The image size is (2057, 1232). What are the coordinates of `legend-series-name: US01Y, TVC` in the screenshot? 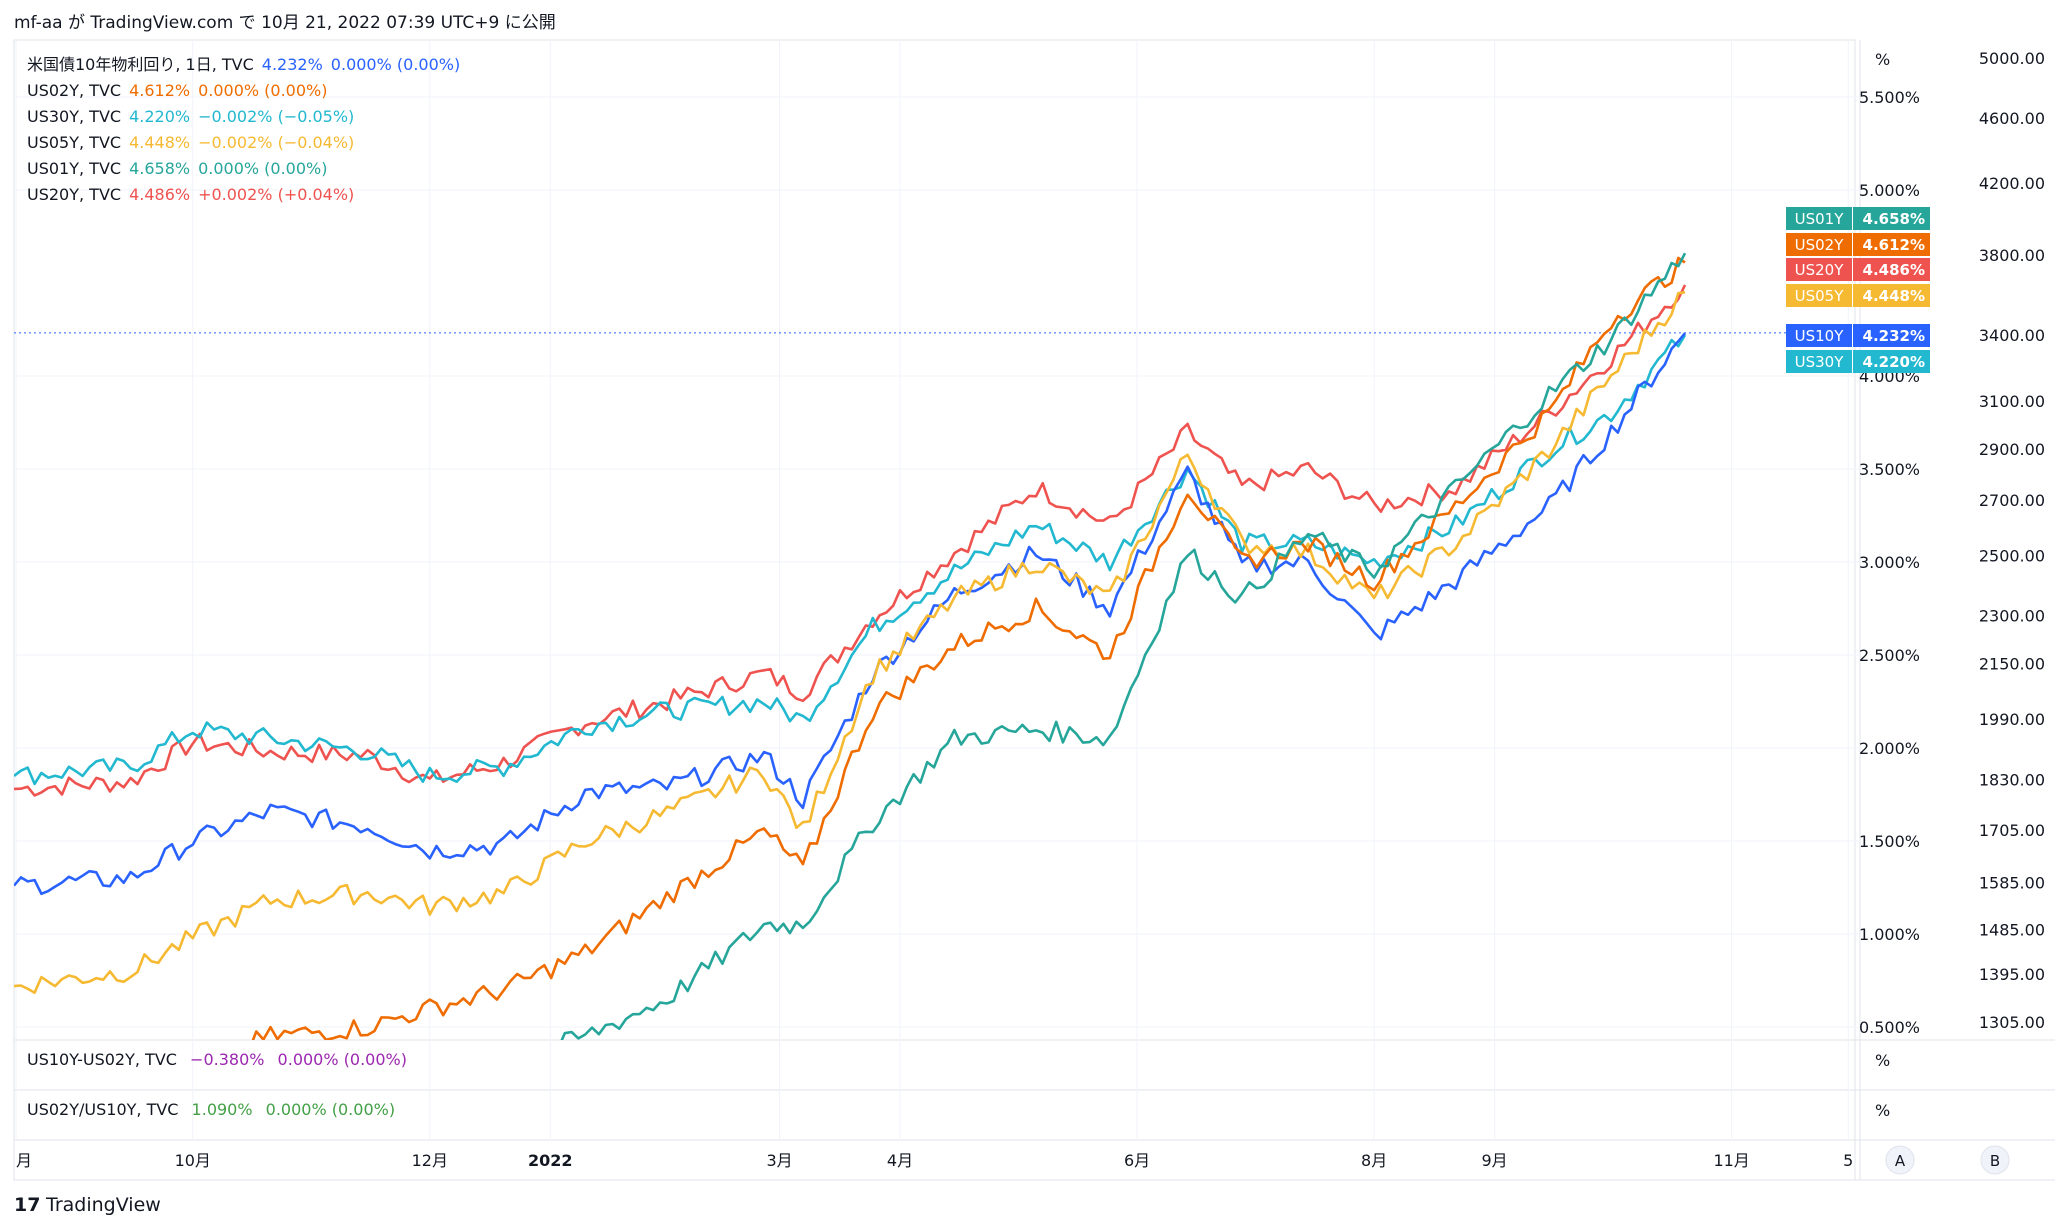 It's located at (74, 168).